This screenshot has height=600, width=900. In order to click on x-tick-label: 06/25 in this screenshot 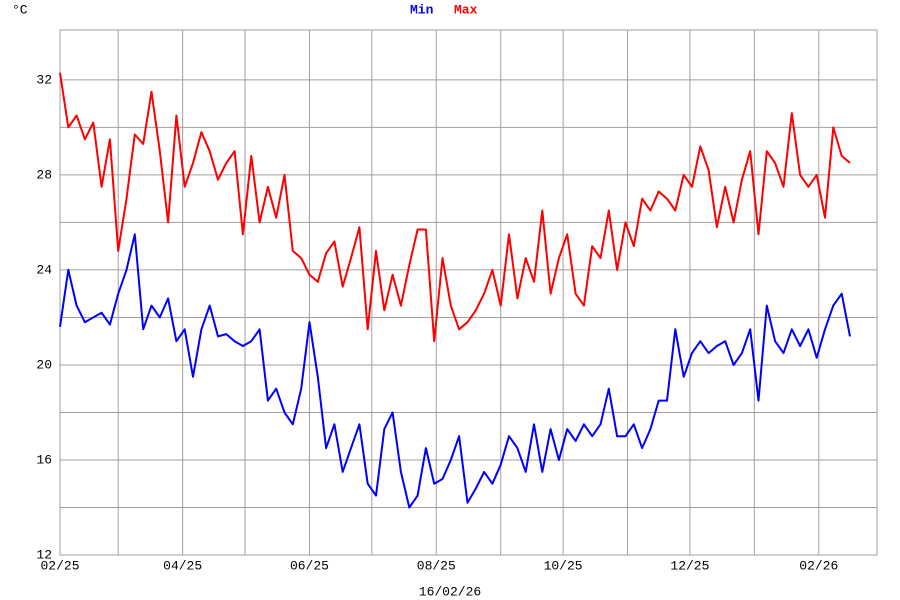, I will do `click(309, 565)`.